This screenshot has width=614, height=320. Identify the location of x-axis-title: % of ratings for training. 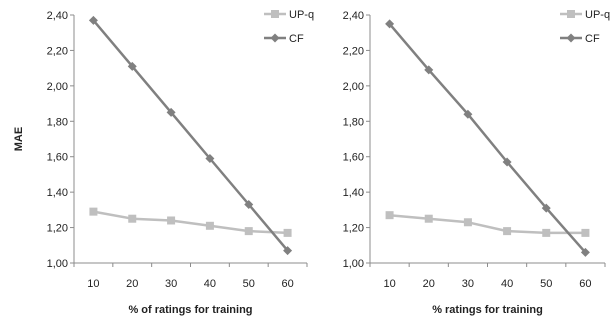
(190, 310).